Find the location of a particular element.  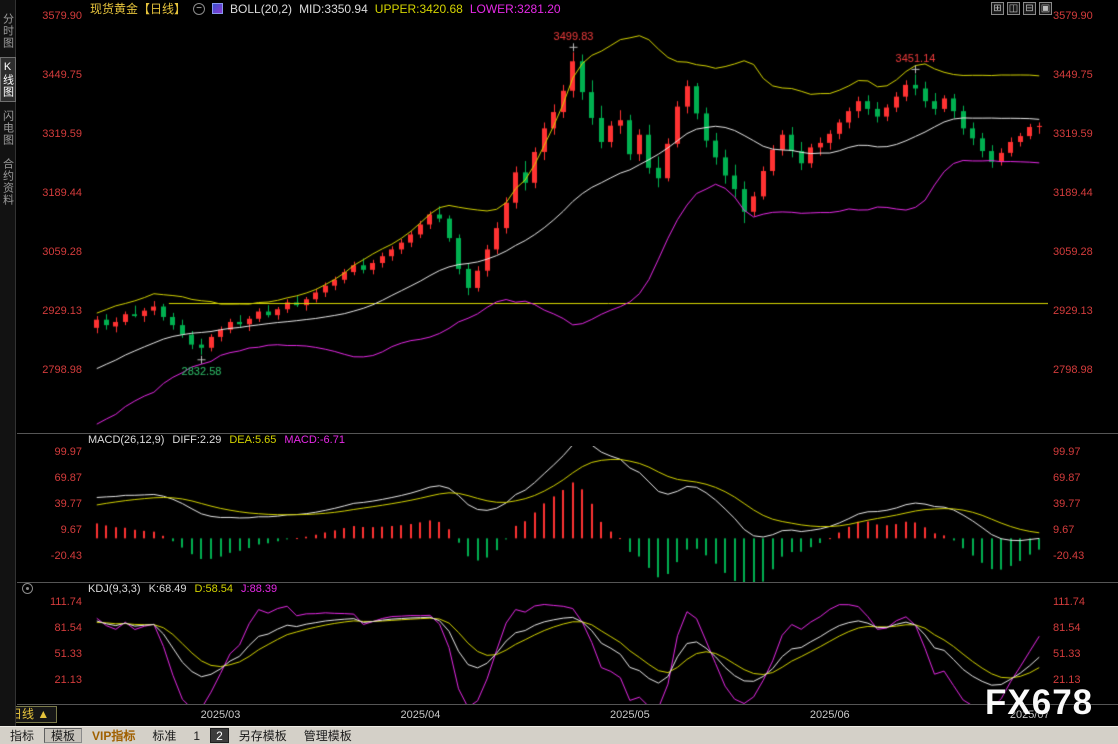

y-axis-tick-right: 3059.28 is located at coordinates (1073, 252).